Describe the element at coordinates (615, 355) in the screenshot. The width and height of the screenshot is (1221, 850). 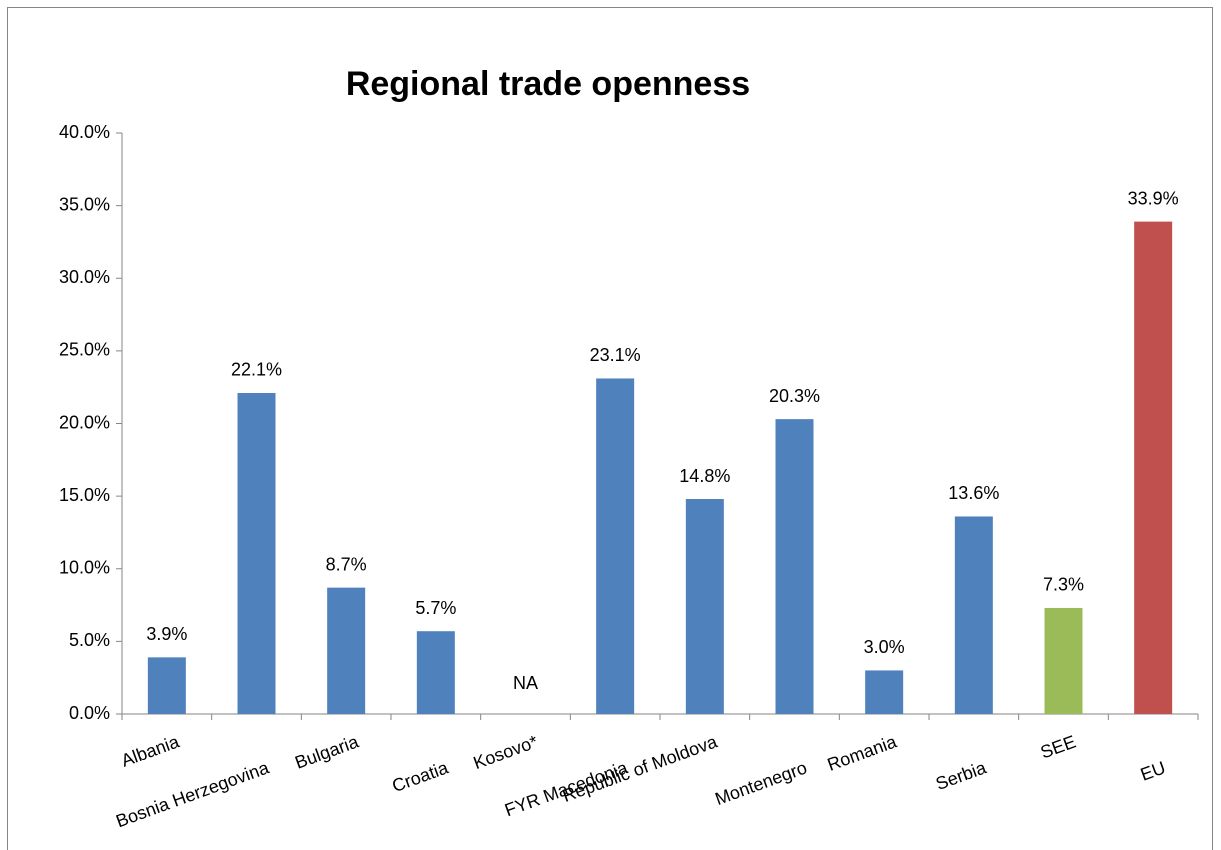
I see `data-label: 23.1%` at that location.